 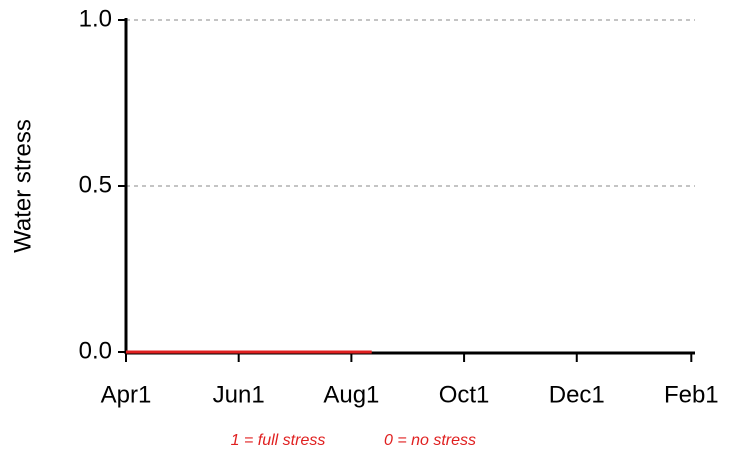 I want to click on y-axis-label: Water stress, so click(x=22, y=186).